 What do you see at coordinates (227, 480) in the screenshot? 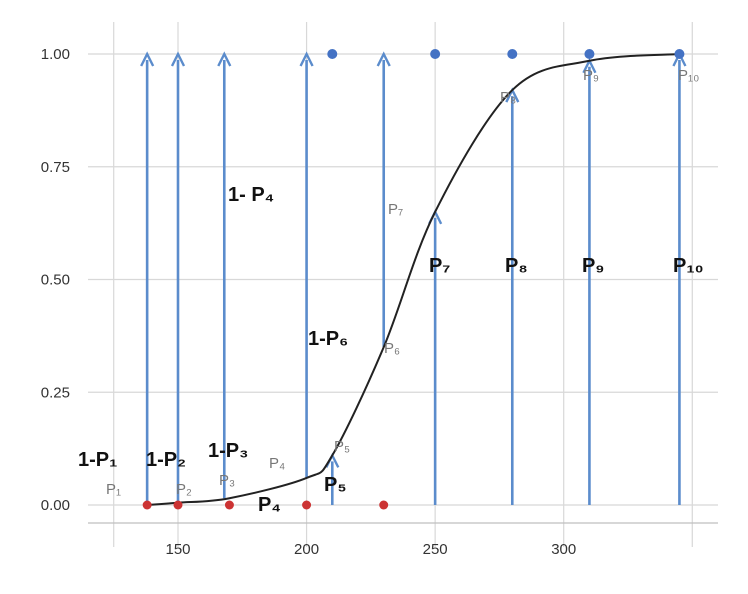
I see `annotation-light: P₃` at bounding box center [227, 480].